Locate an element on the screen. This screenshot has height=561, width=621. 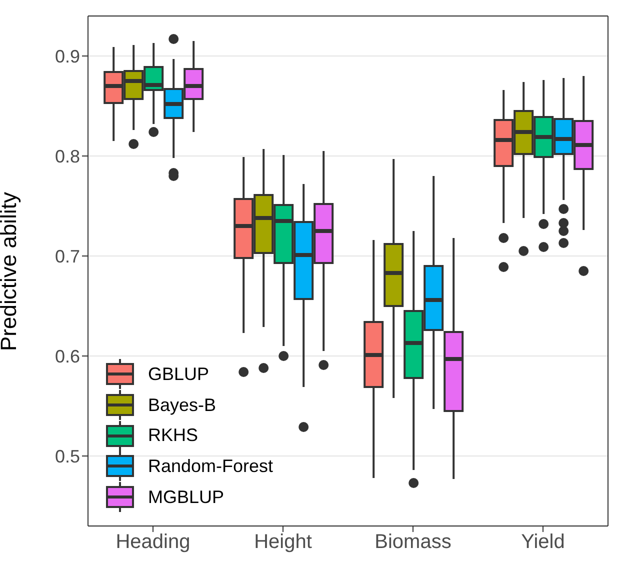
legend-label: GBLUP is located at coordinates (179, 374).